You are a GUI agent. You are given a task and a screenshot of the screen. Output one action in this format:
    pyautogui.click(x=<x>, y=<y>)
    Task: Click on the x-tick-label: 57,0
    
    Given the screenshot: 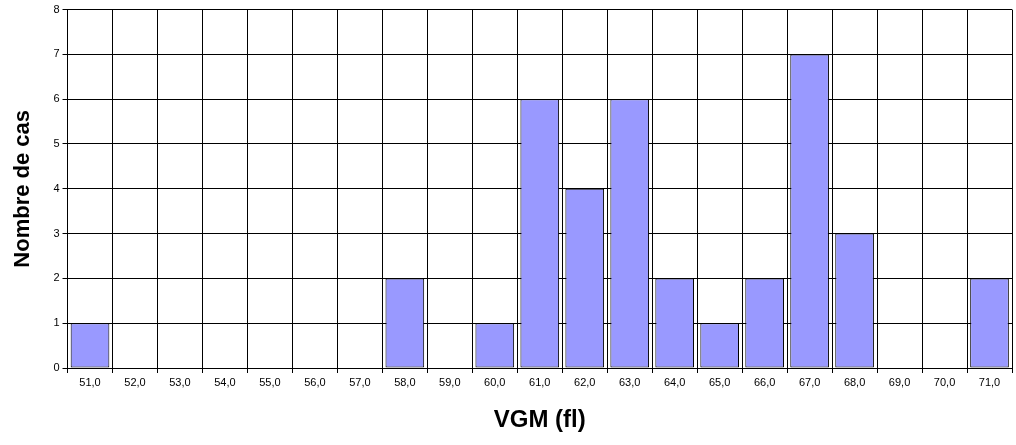 What is the action you would take?
    pyautogui.click(x=360, y=381)
    